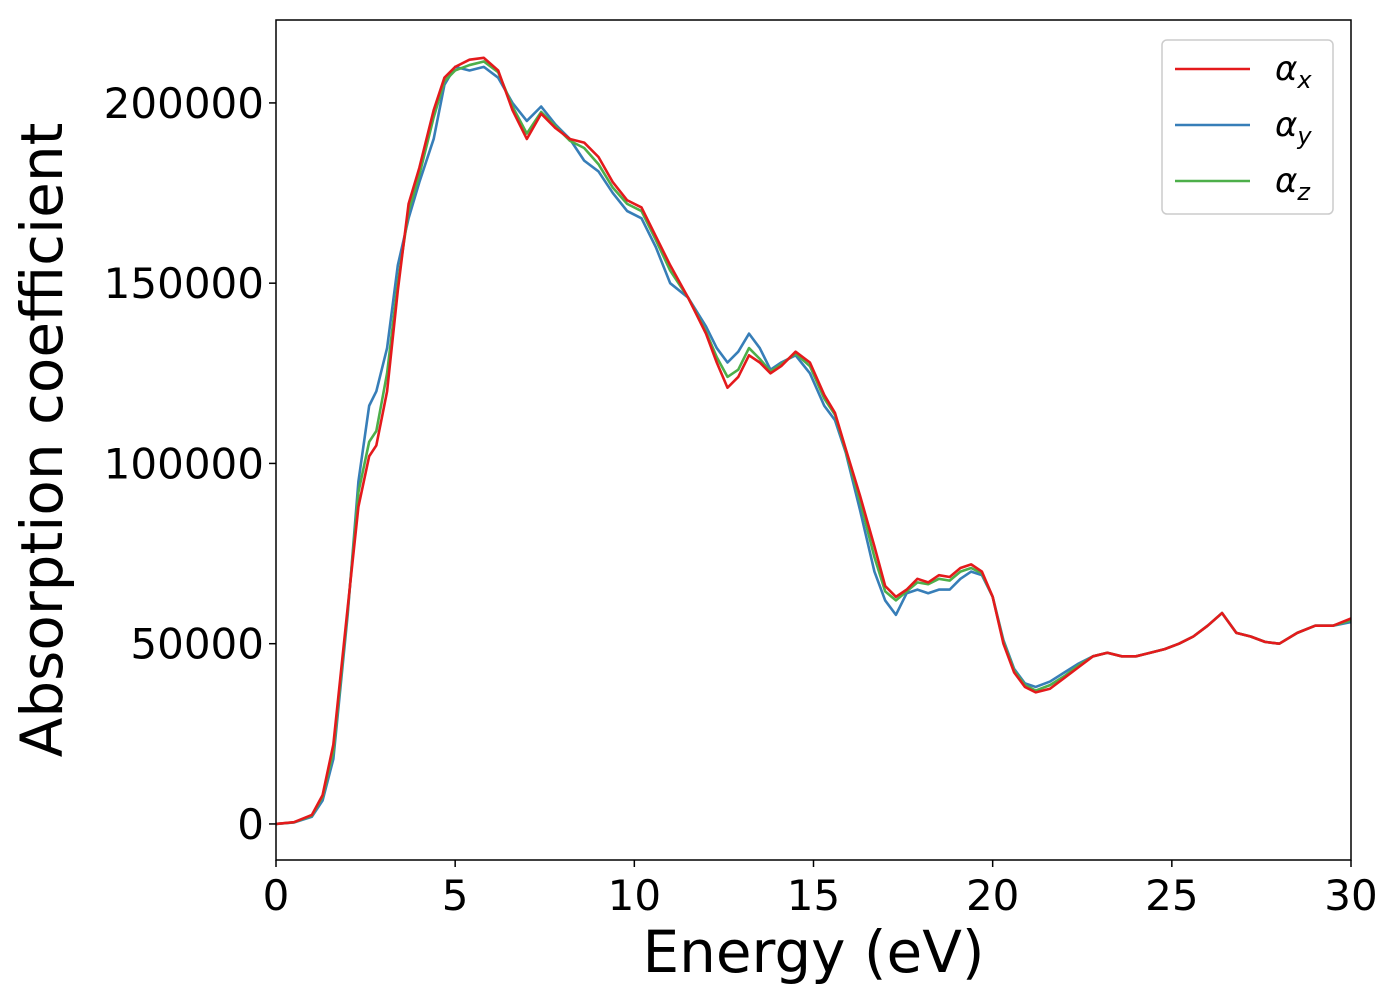 The height and width of the screenshot is (1000, 1400). I want to click on y-tick-label: 150000, so click(184, 283).